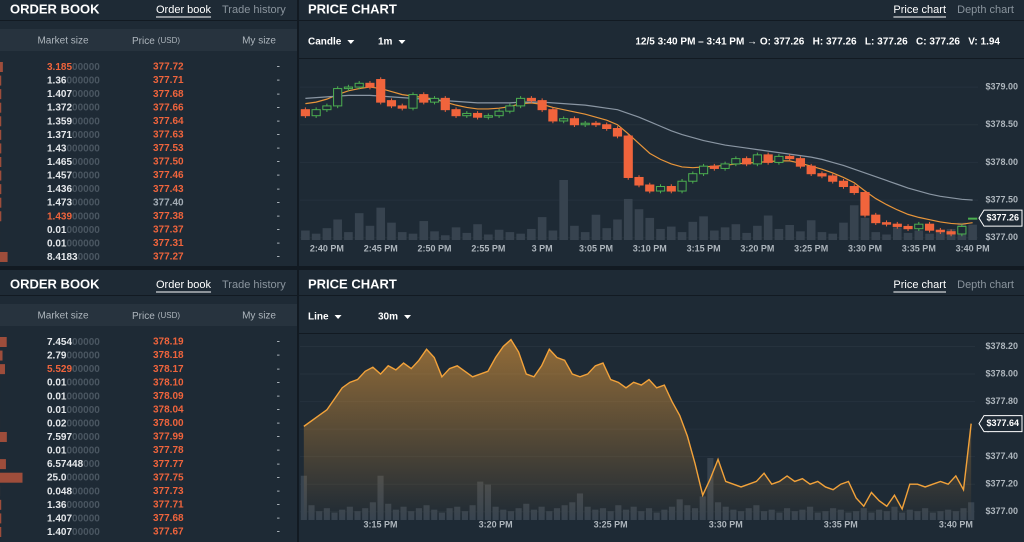 The height and width of the screenshot is (542, 1024). Describe the element at coordinates (168, 532) in the screenshot. I see `price: 377.67` at that location.